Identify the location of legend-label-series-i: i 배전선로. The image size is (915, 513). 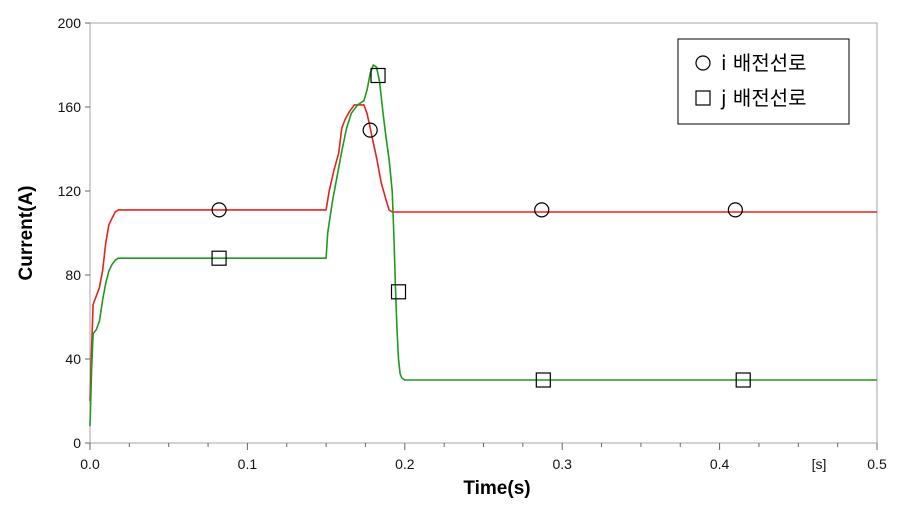
(764, 63).